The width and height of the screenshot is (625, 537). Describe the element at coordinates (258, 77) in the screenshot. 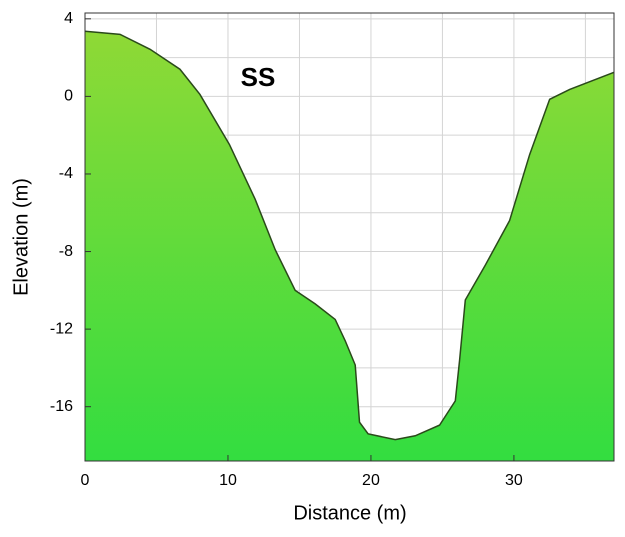

I see `annotation: SS` at that location.